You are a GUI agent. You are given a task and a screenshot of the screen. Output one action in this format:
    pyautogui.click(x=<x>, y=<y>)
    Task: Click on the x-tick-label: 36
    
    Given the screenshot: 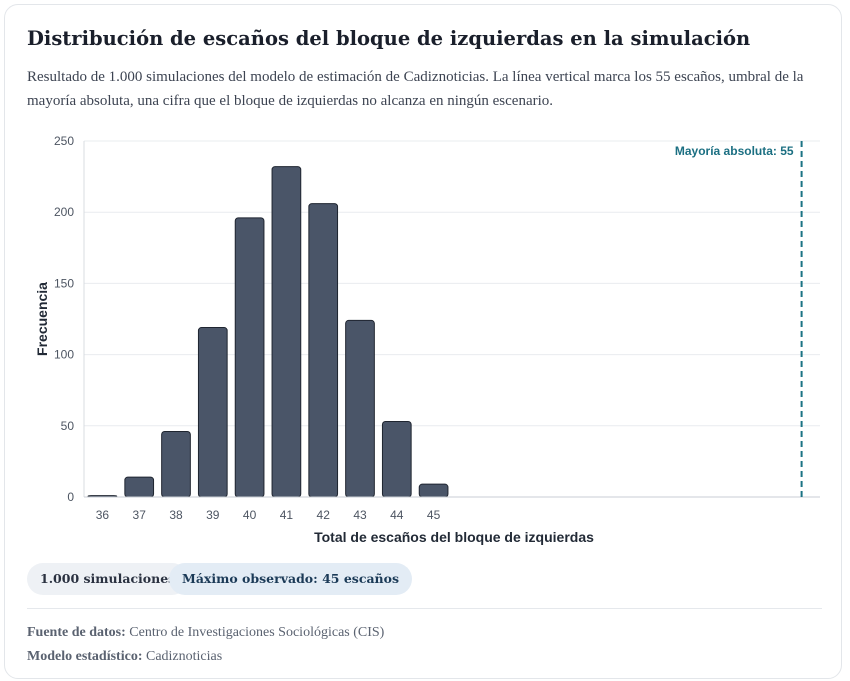 What is the action you would take?
    pyautogui.click(x=103, y=515)
    